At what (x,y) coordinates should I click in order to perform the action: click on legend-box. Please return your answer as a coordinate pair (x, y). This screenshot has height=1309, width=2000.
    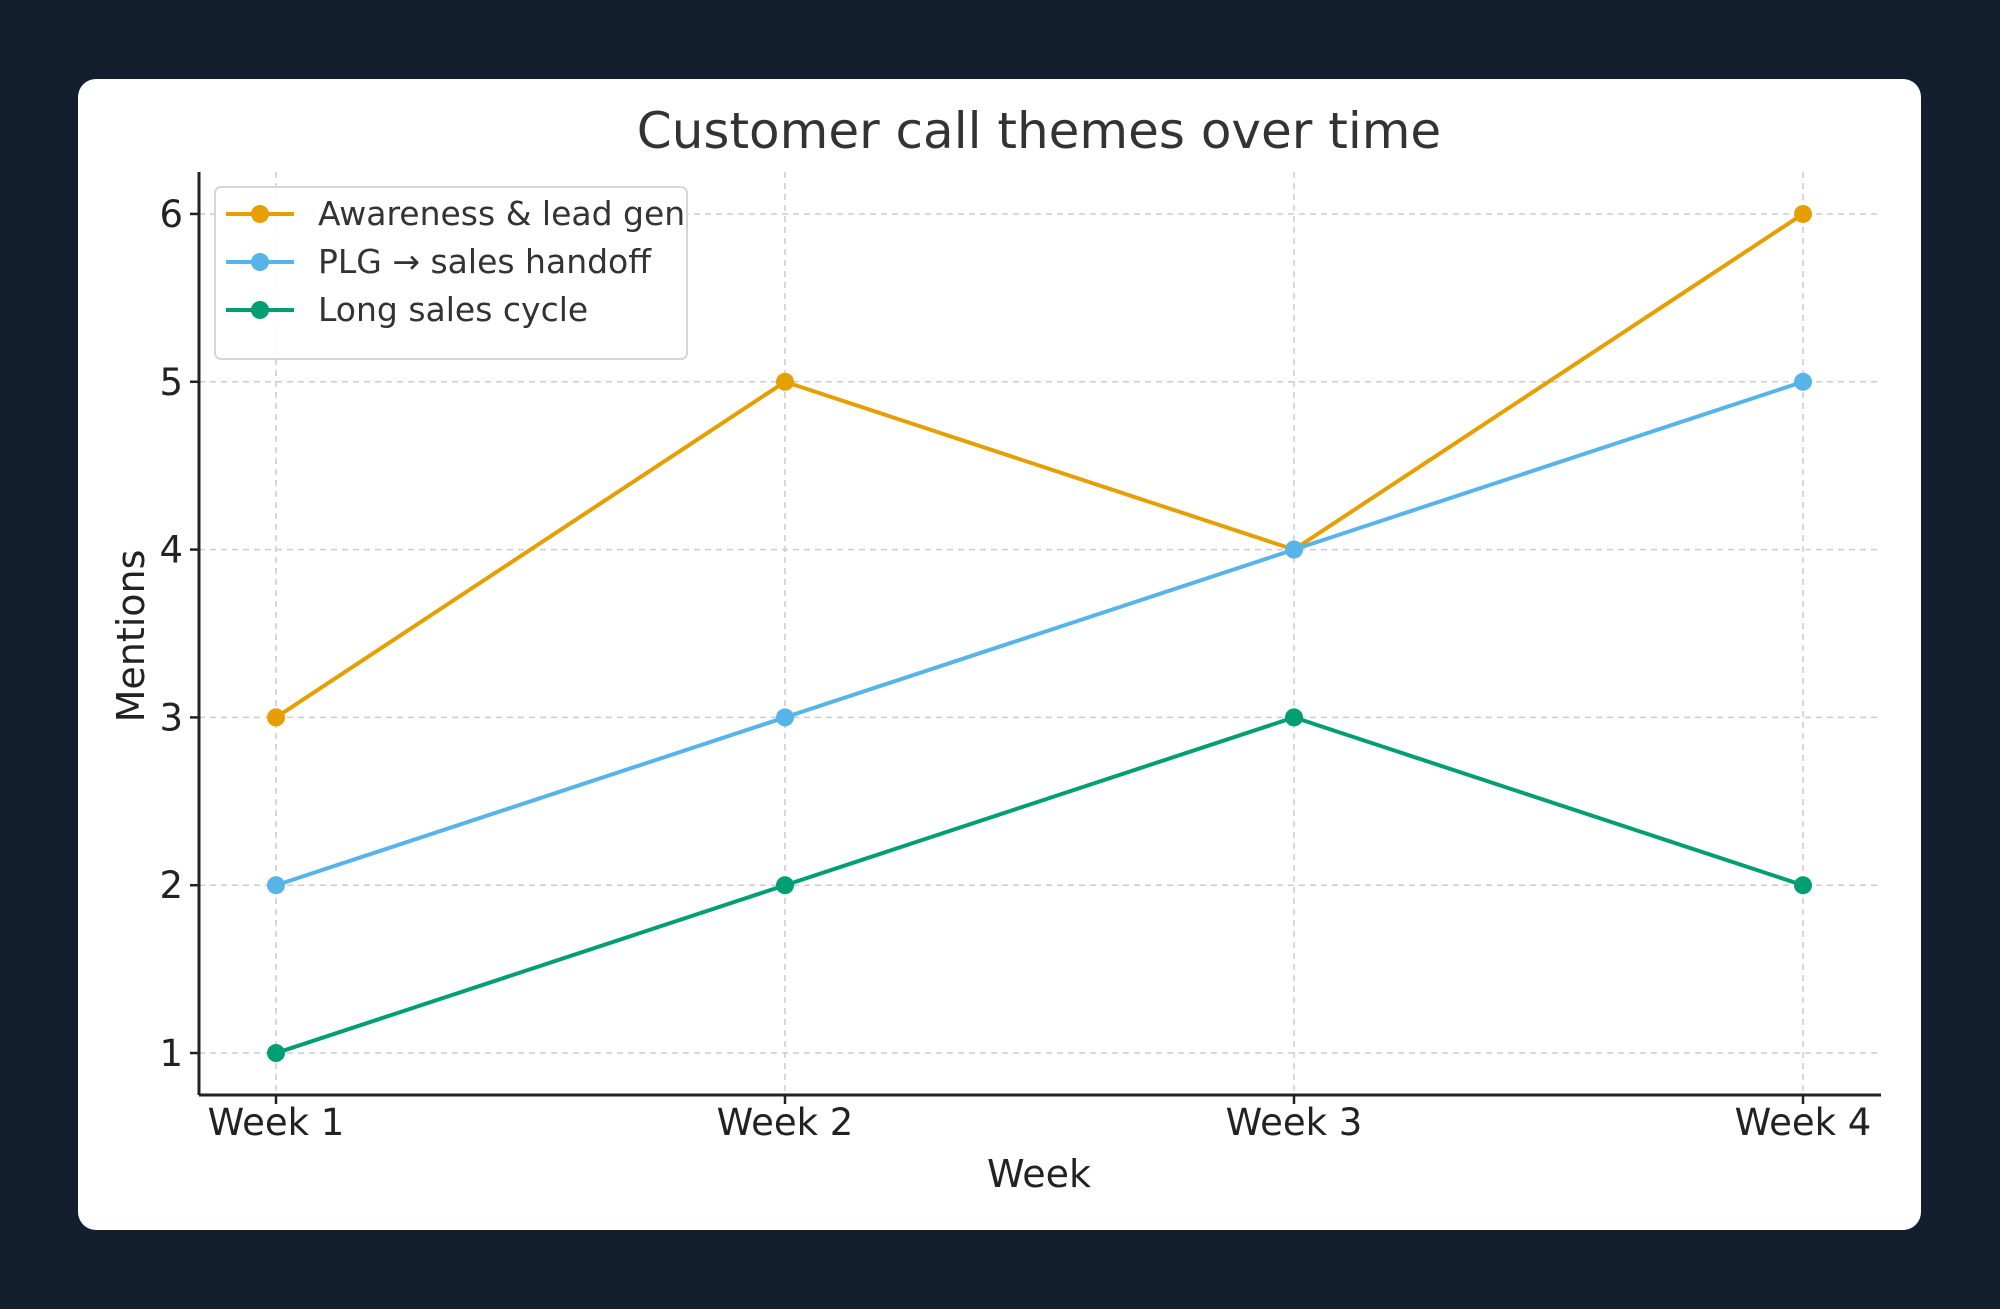
    Looking at the image, I should click on (451, 273).